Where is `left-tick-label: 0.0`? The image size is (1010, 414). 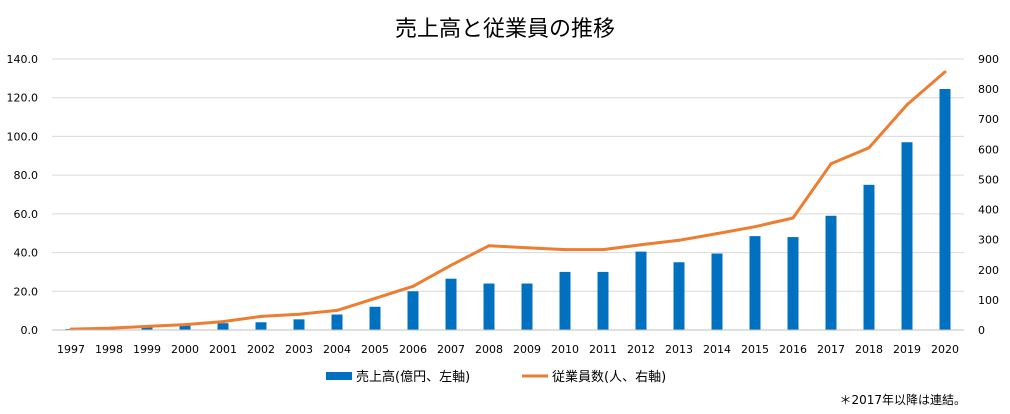
left-tick-label: 0.0 is located at coordinates (30, 330).